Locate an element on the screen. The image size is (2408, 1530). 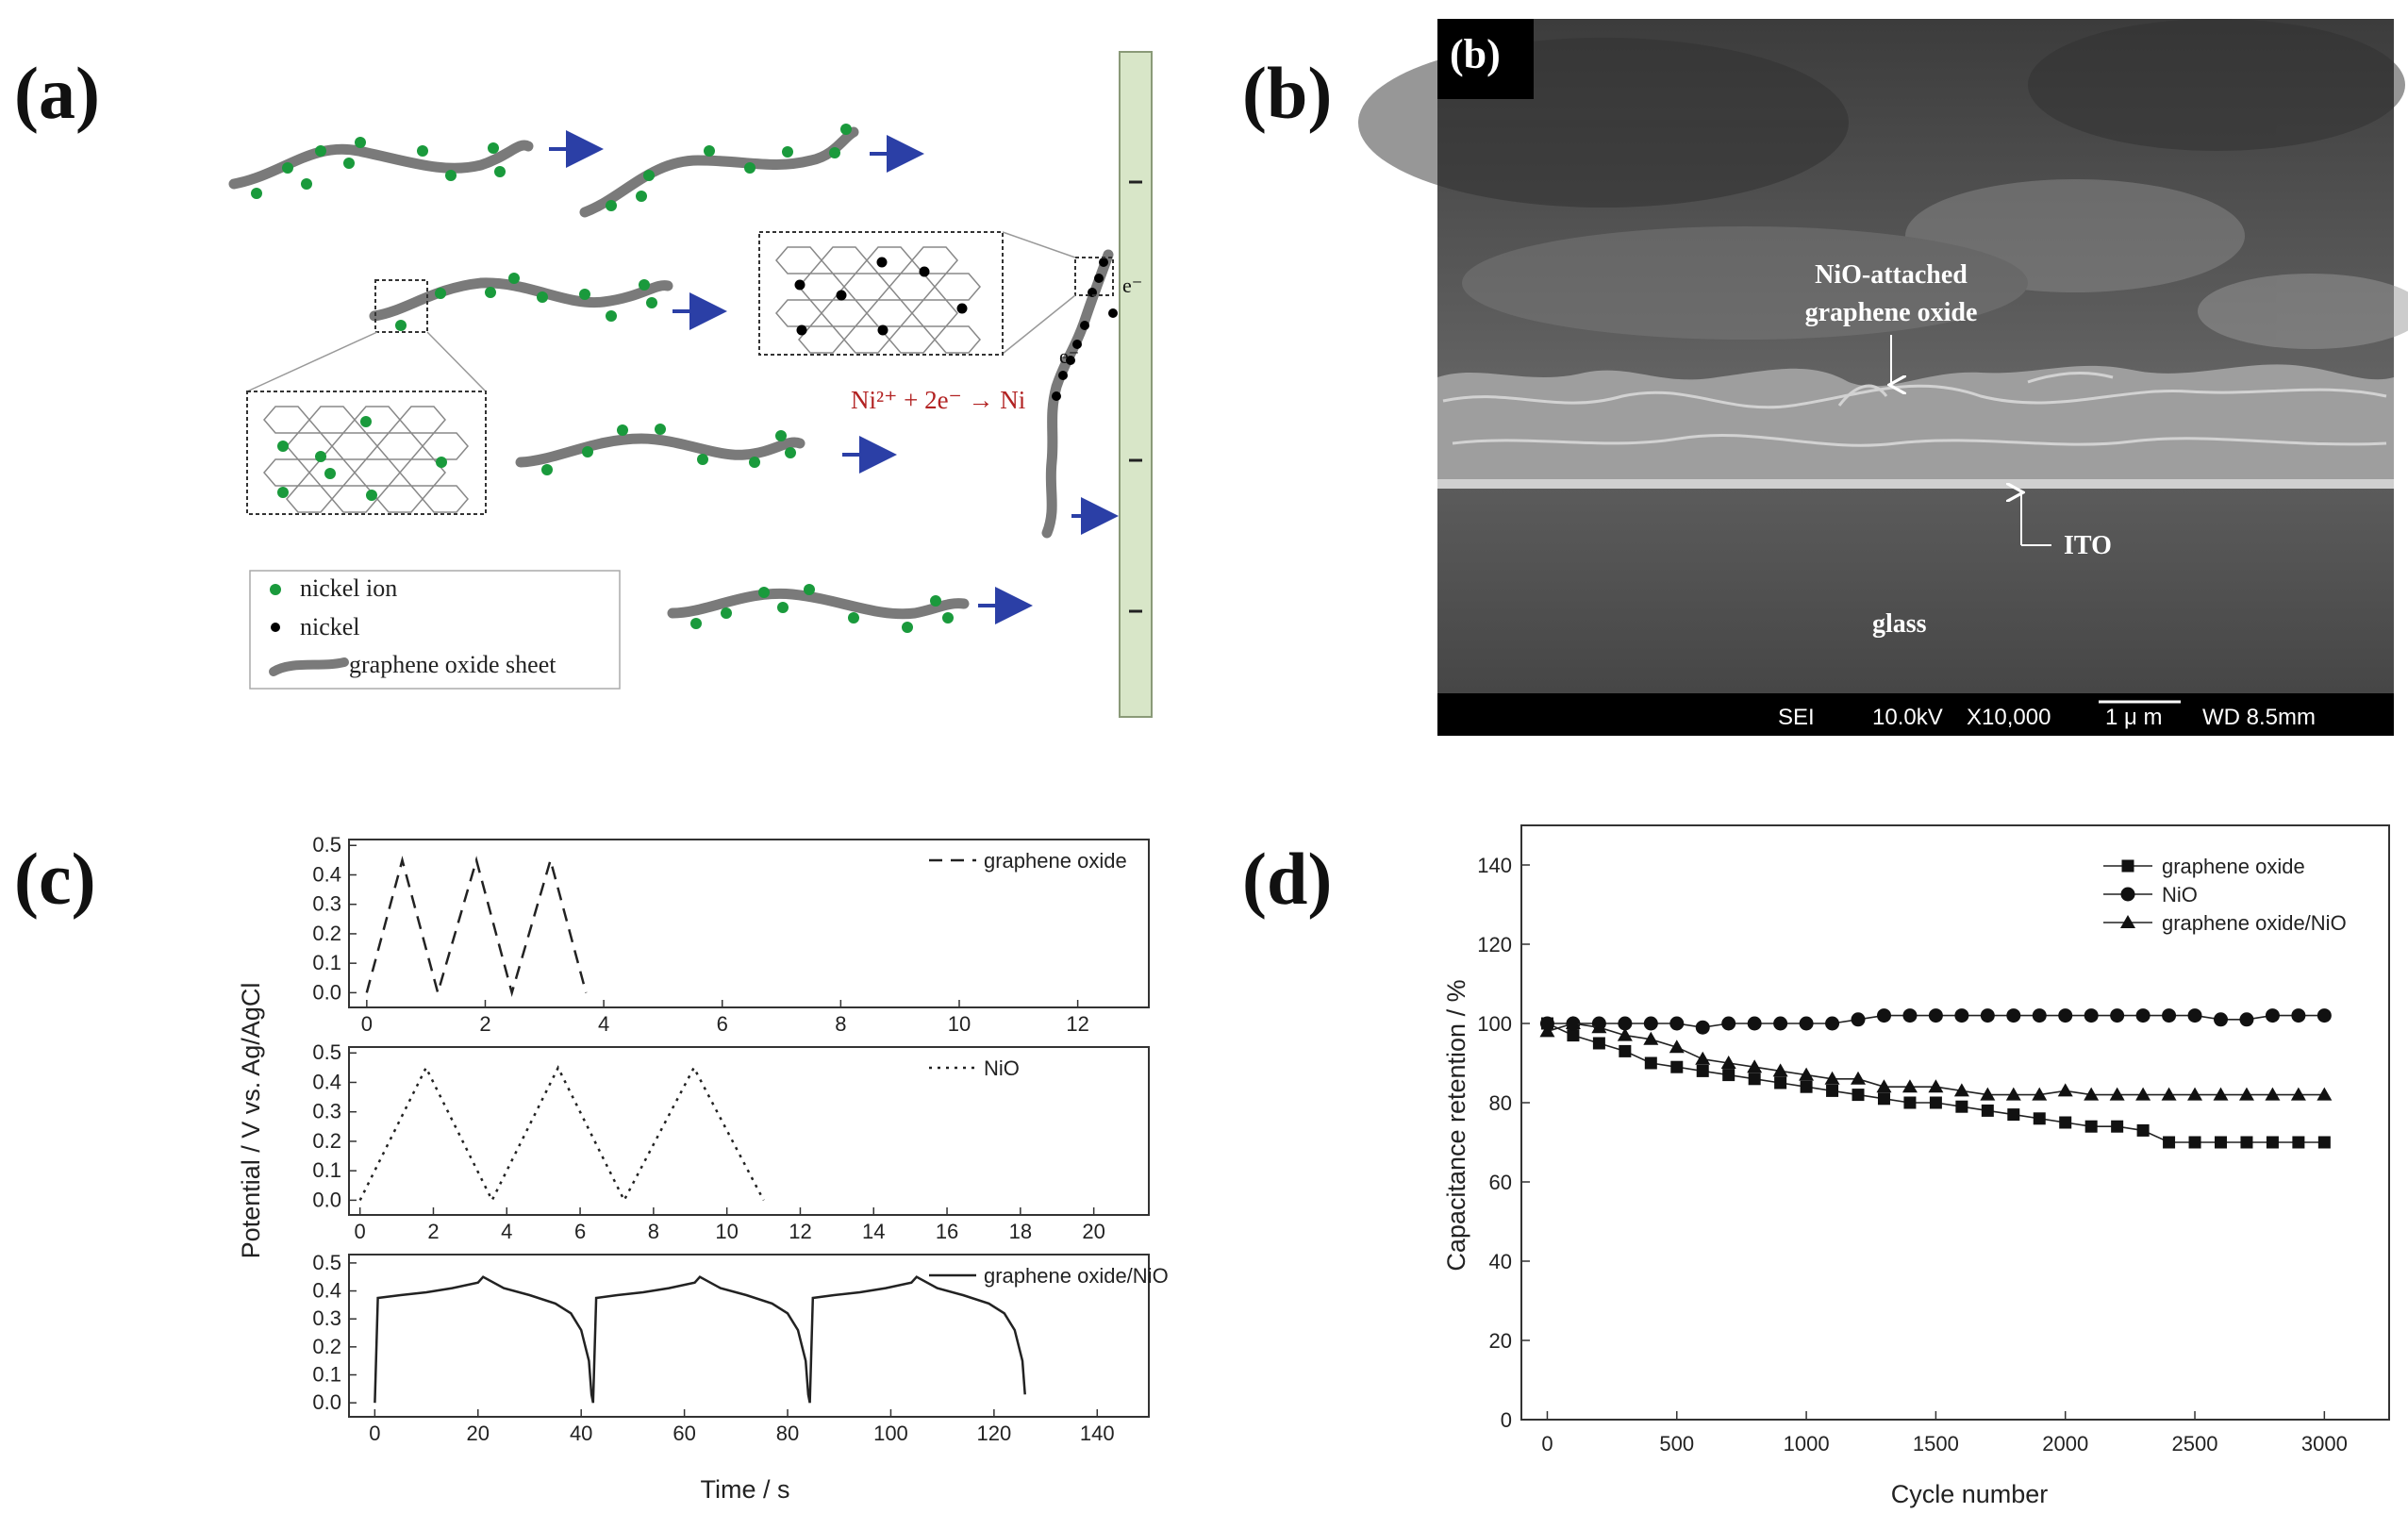
film-layer is located at coordinates (1916, 425).